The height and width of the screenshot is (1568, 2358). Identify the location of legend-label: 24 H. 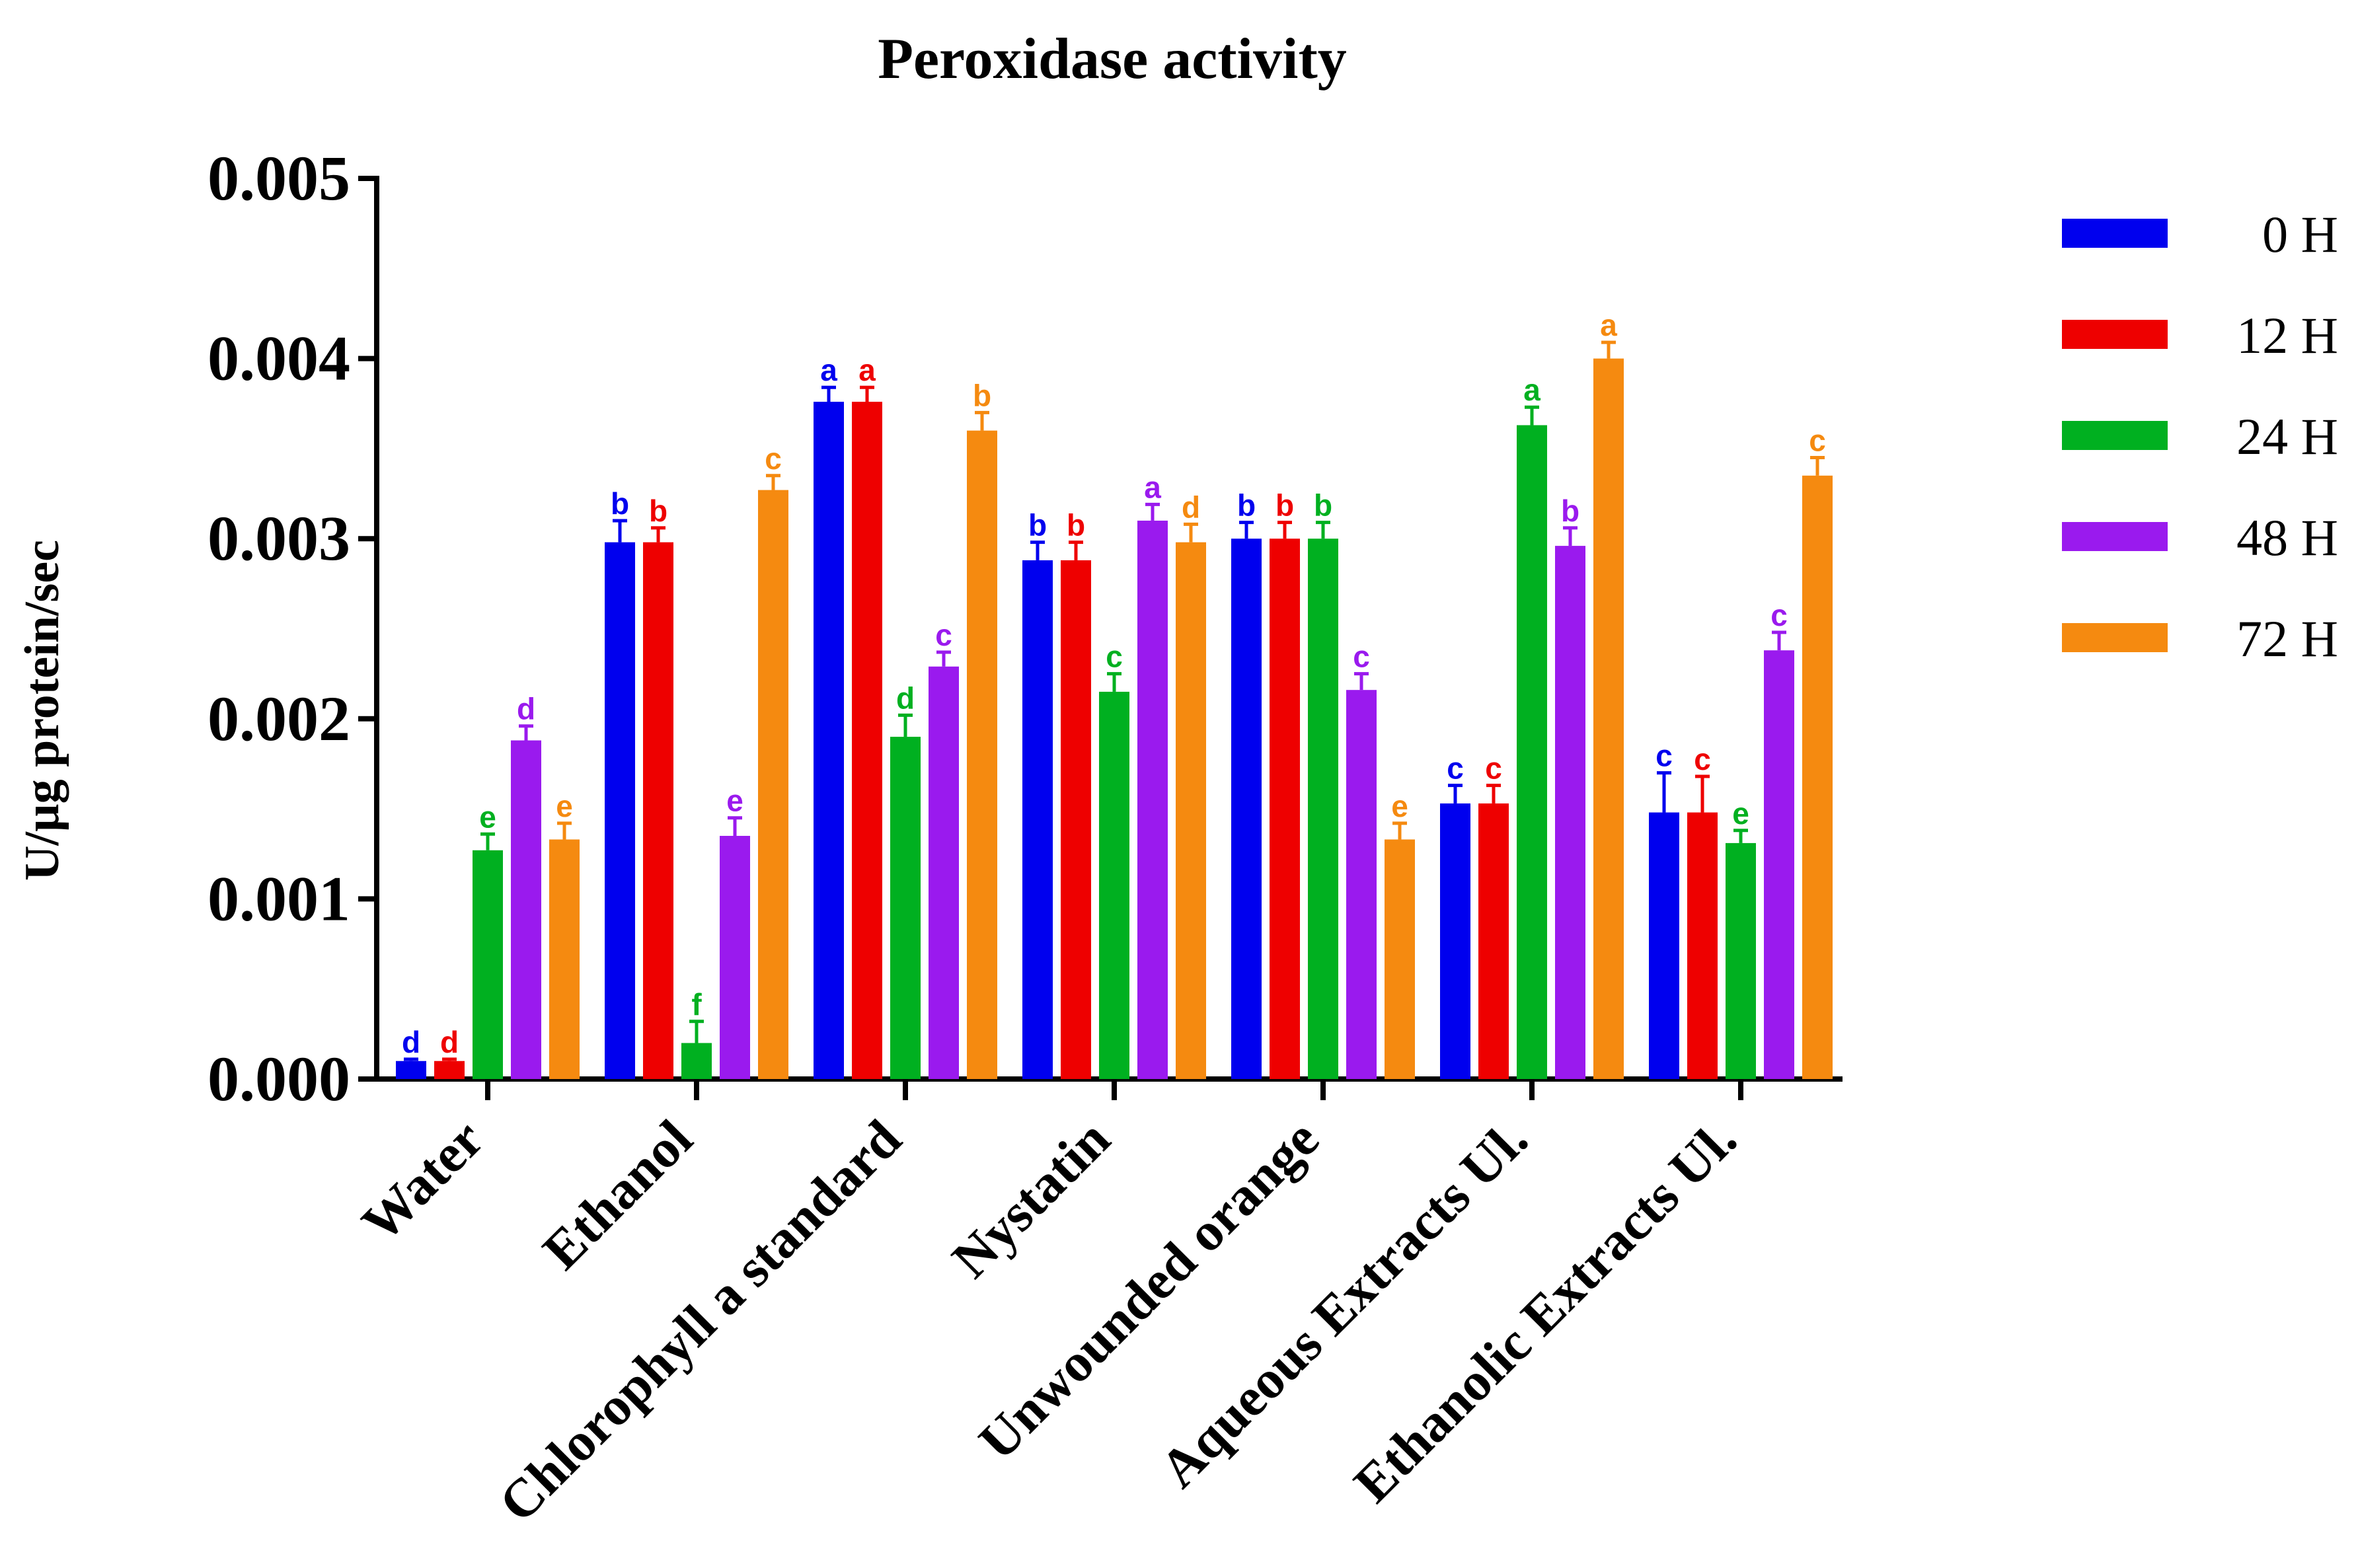
(2287, 437).